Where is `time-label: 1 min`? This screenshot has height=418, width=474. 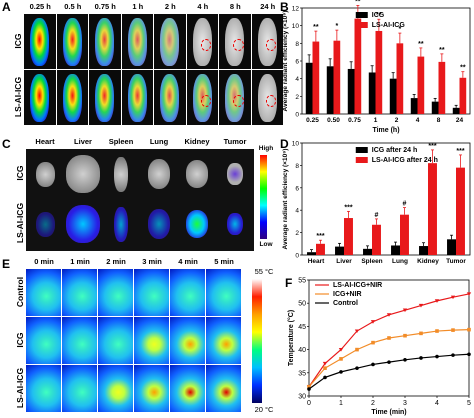
time-label: 1 min is located at coordinates (80, 261).